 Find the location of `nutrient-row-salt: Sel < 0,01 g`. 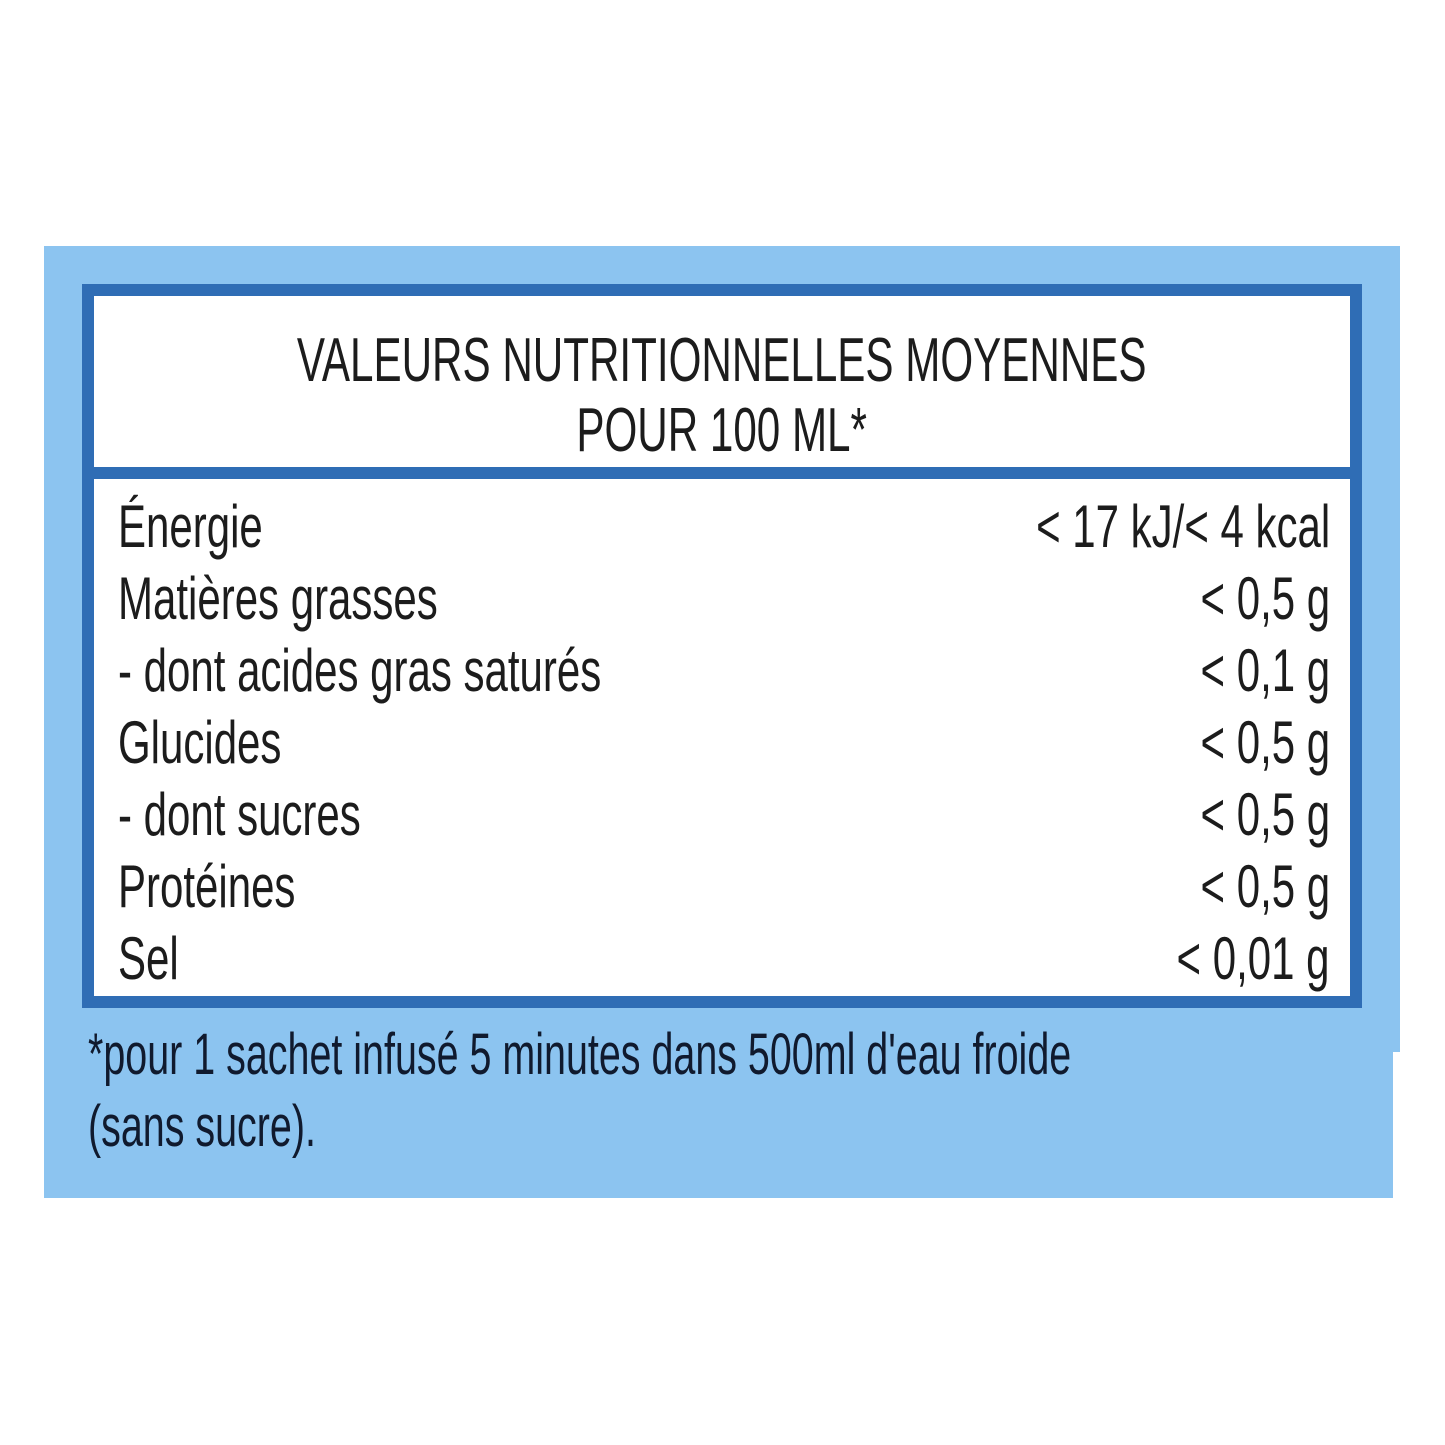

nutrient-row-salt: Sel < 0,01 g is located at coordinates (722, 959).